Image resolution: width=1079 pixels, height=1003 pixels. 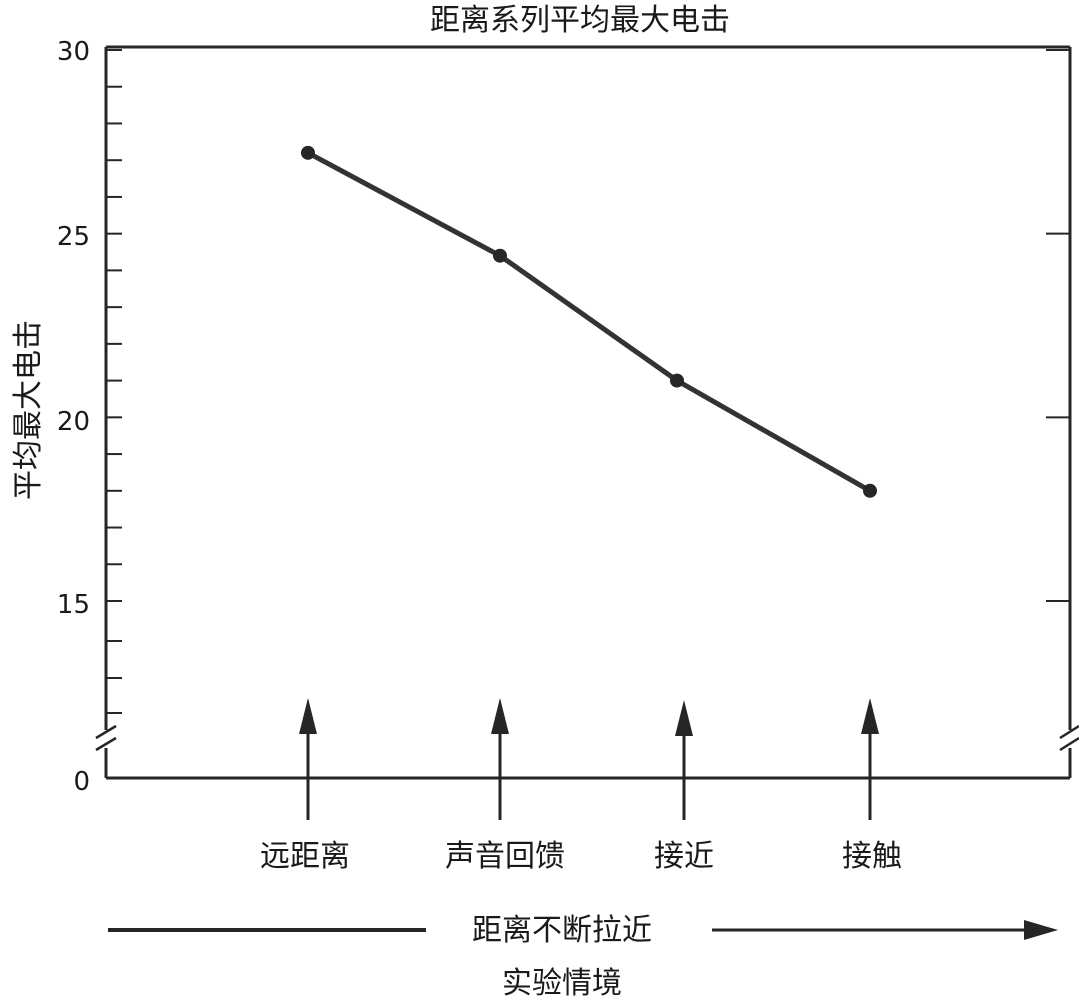 I want to click on y-axis-label: 平均最大电击, so click(x=28, y=410).